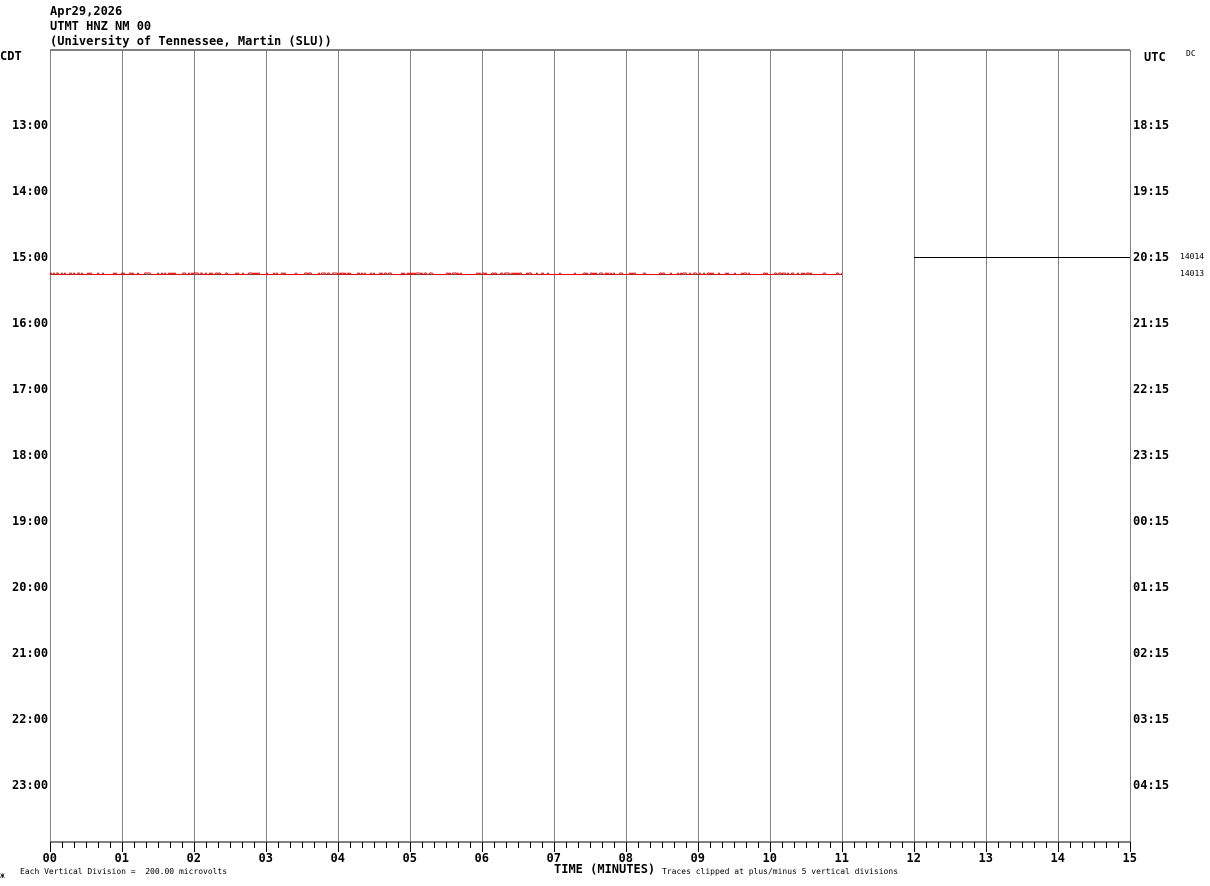 This screenshot has width=1210, height=886. I want to click on utc-hour-label: 21:15, so click(1151, 323).